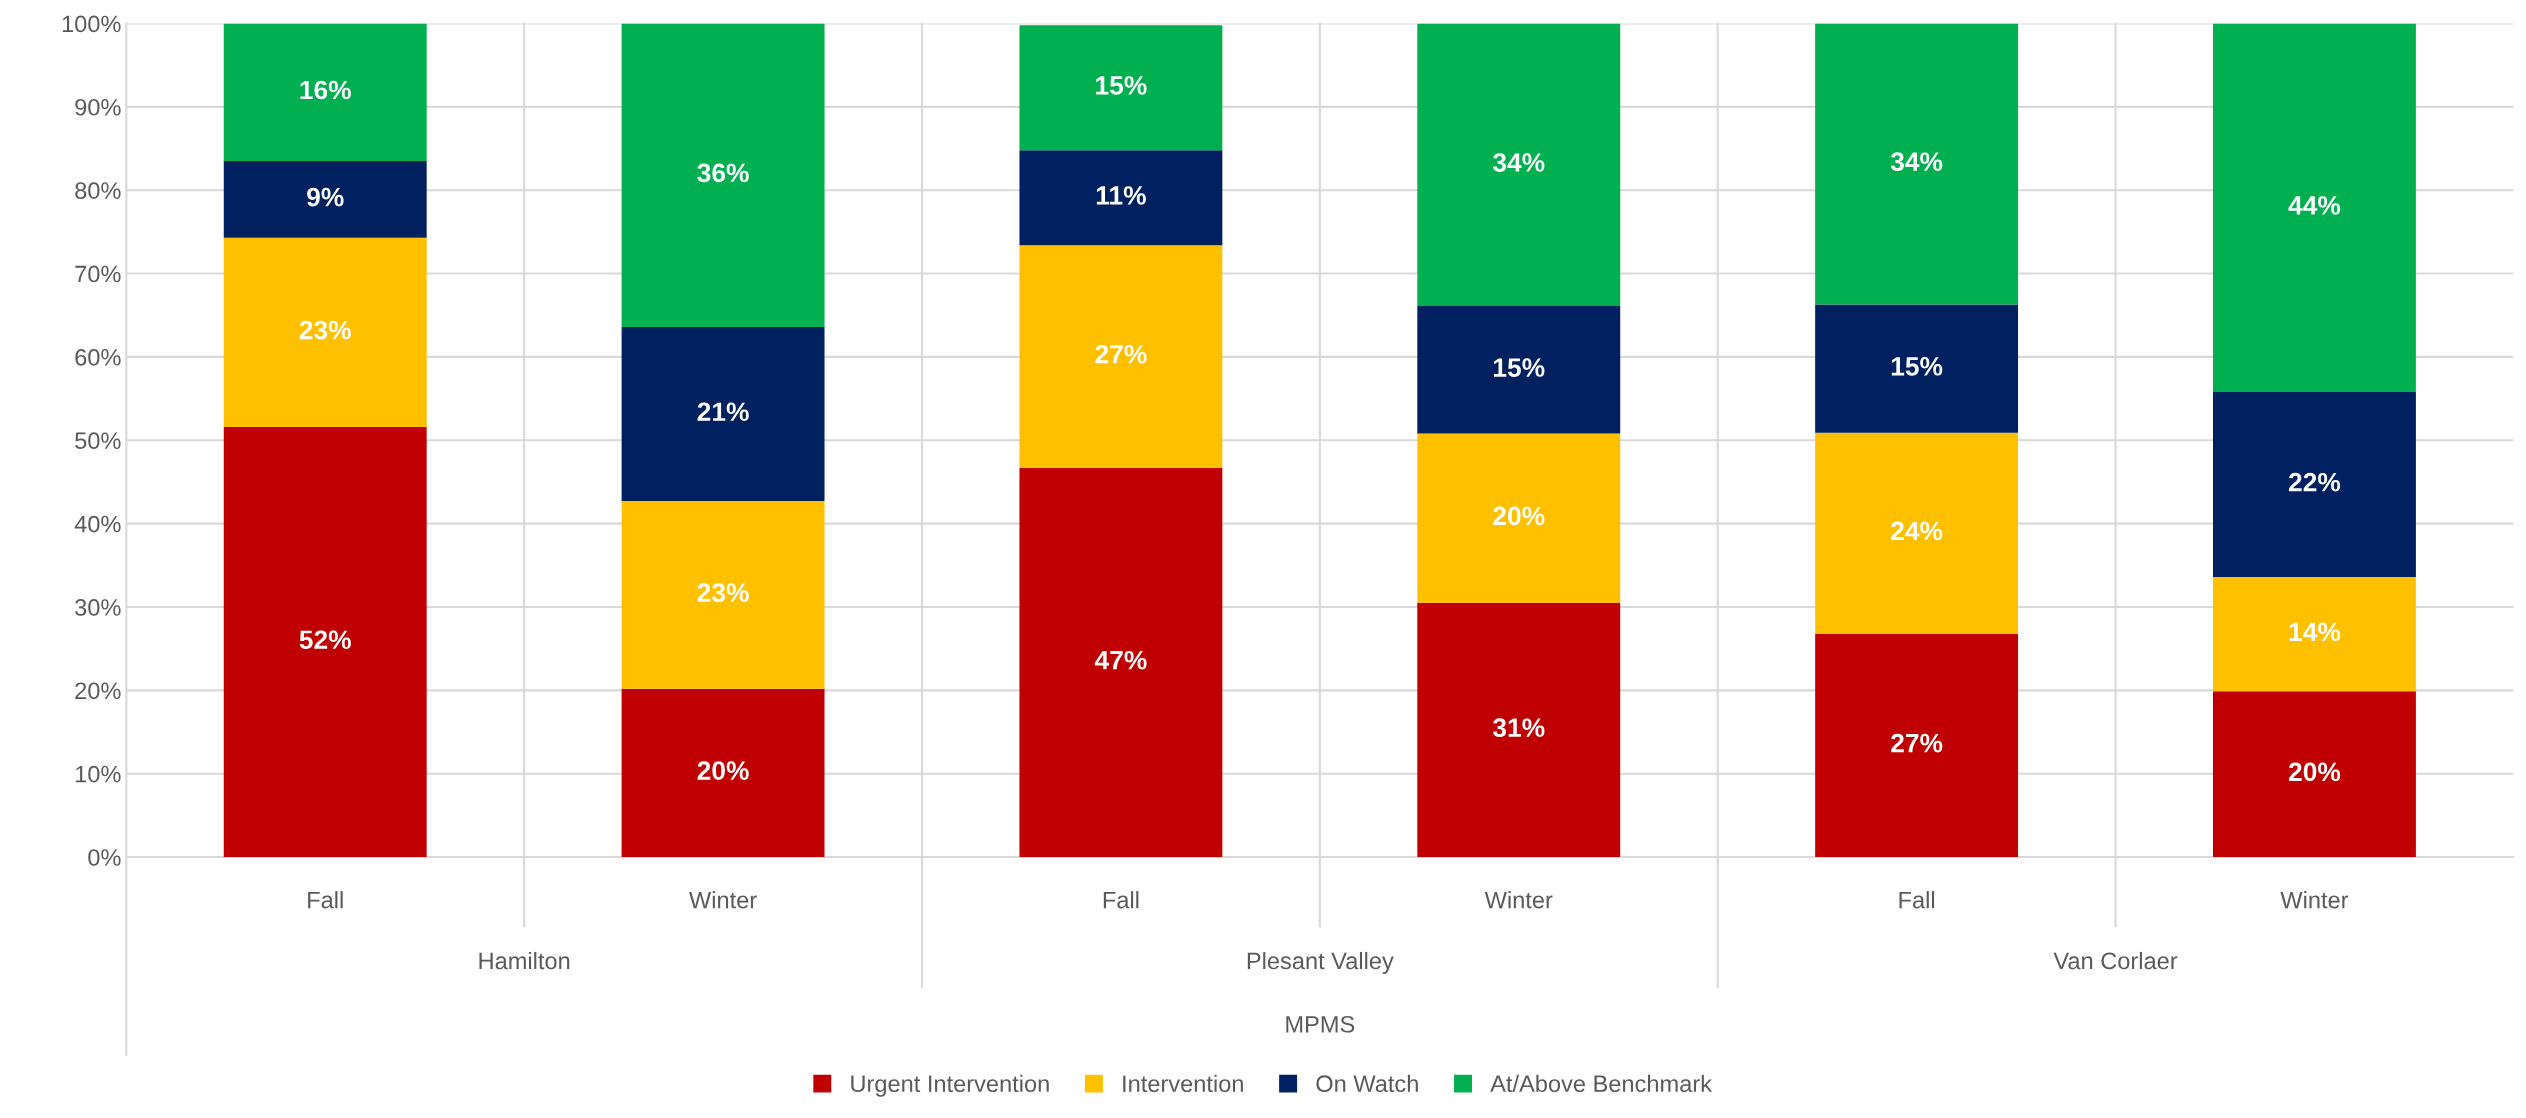 Image resolution: width=2526 pixels, height=1118 pixels. Describe the element at coordinates (2115, 960) in the screenshot. I see `text: Van Corlaer` at that location.